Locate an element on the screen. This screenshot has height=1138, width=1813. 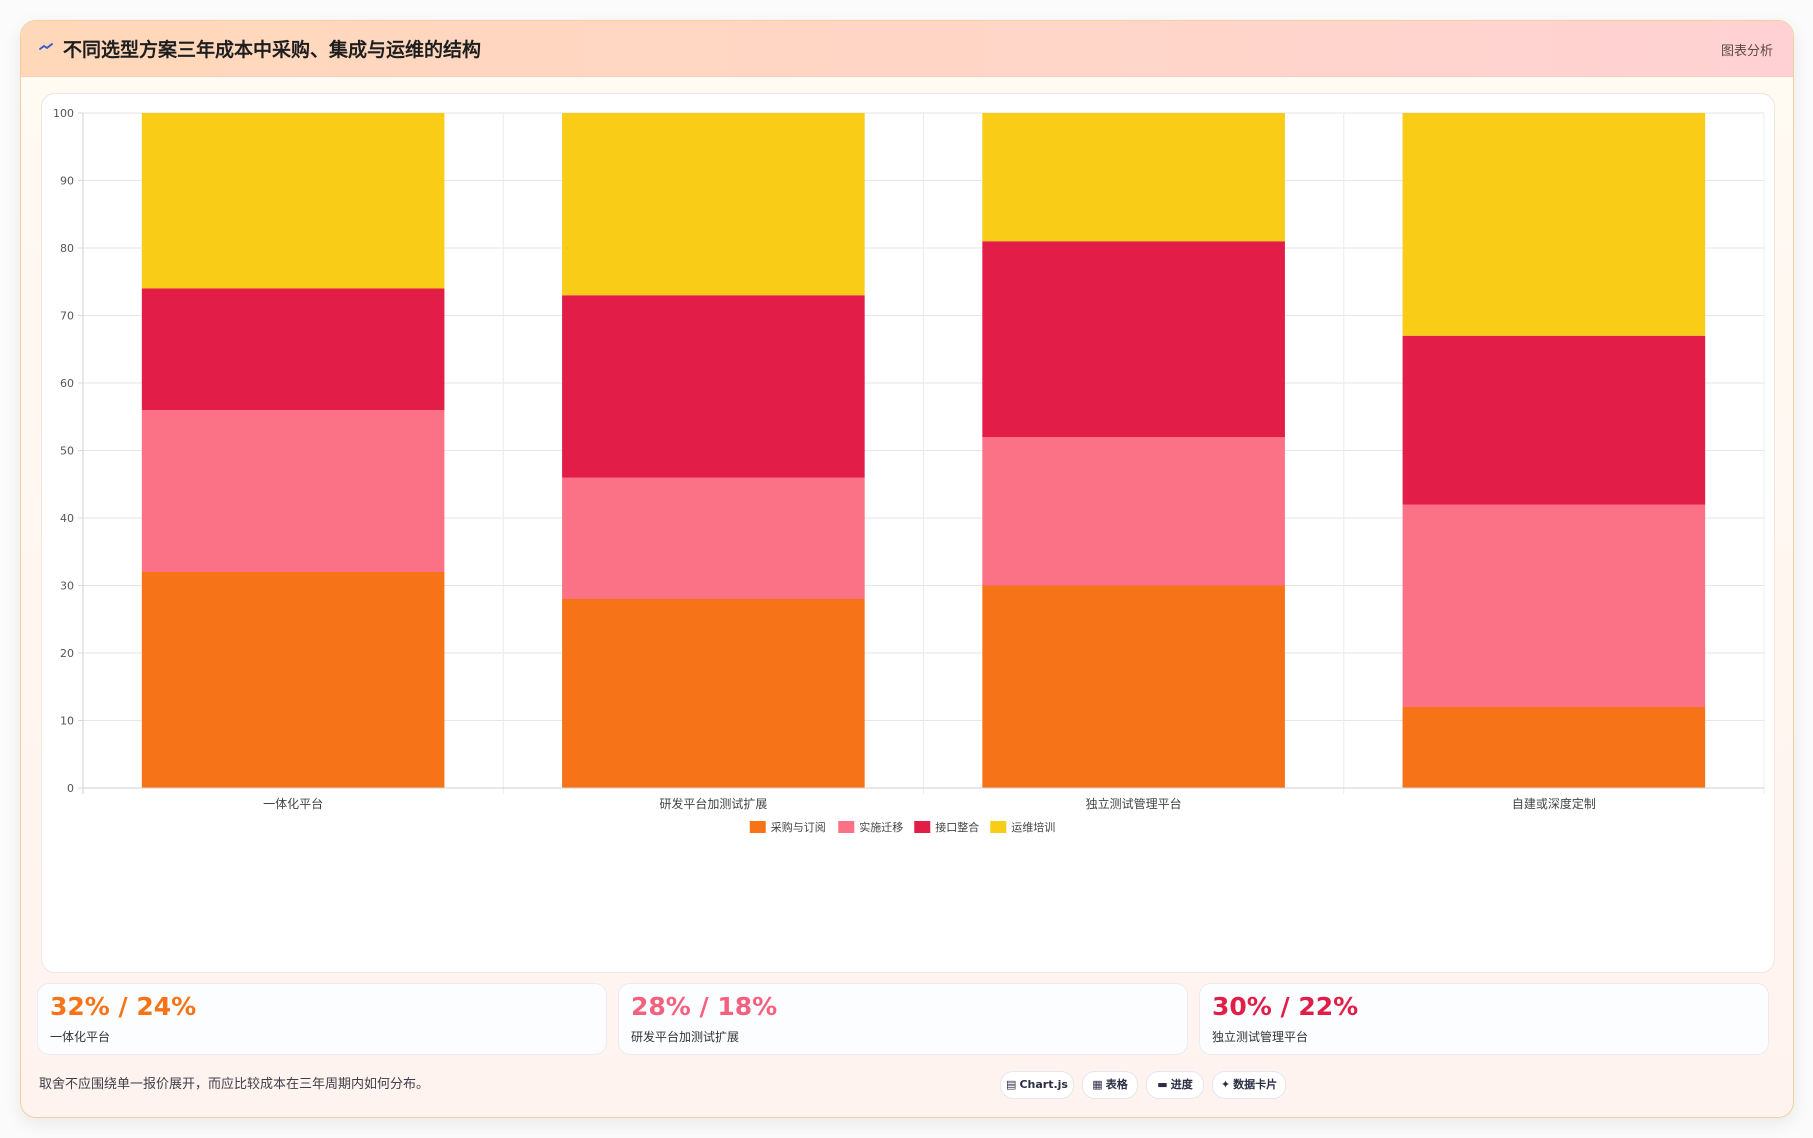
stat-card-standalone-test-management: 30% / 22% 独立测试管理平台 is located at coordinates (1484, 1019).